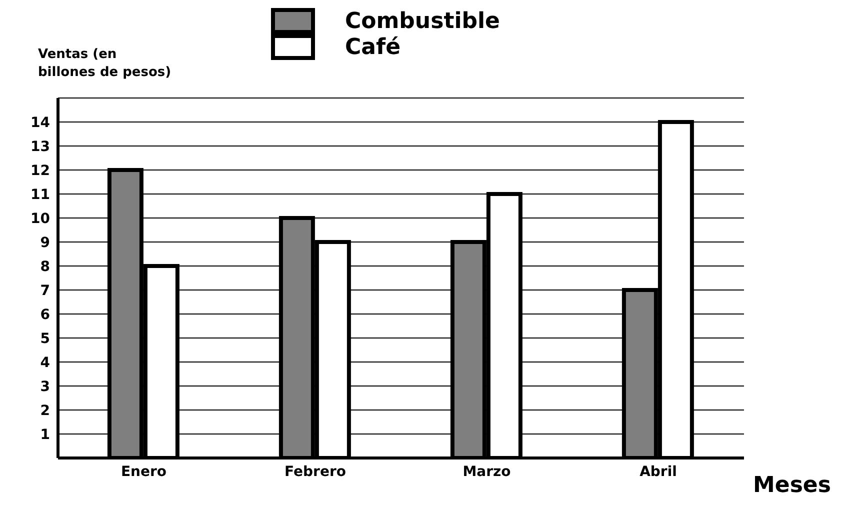 This screenshot has width=862, height=516. Describe the element at coordinates (40, 122) in the screenshot. I see `y-tick-label: 14` at that location.